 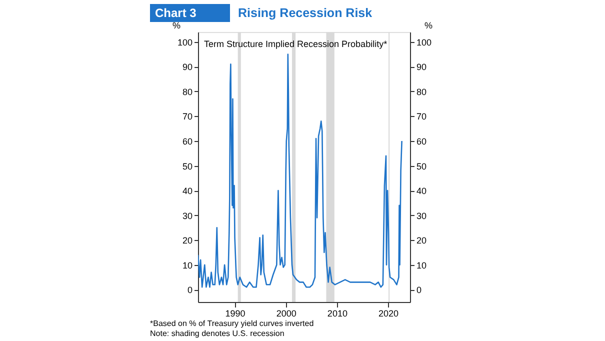 What do you see at coordinates (232, 323) in the screenshot?
I see `text: *Based on % of Treasury yield curves inverted` at bounding box center [232, 323].